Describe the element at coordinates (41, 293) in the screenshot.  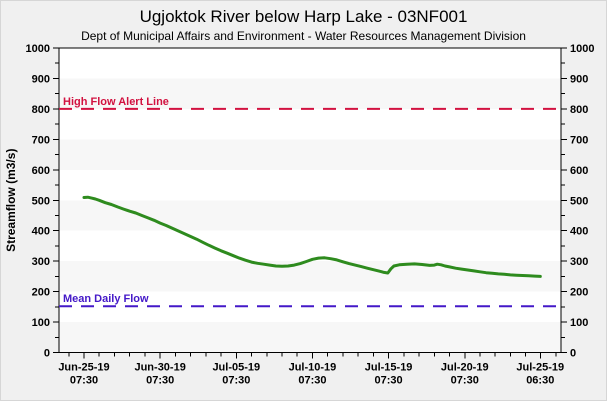
I see `y-tick-label-left: 200` at that location.